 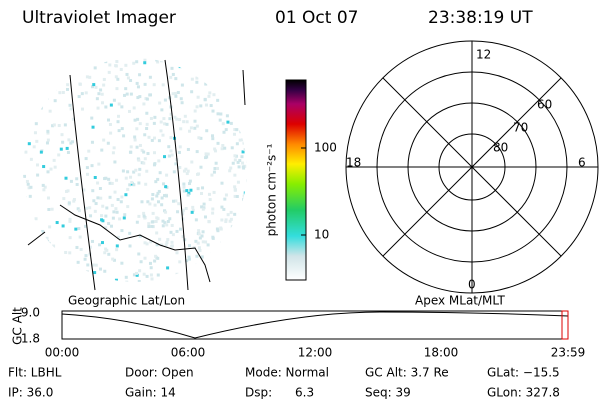 I want to click on orbit-frame, so click(x=315, y=325).